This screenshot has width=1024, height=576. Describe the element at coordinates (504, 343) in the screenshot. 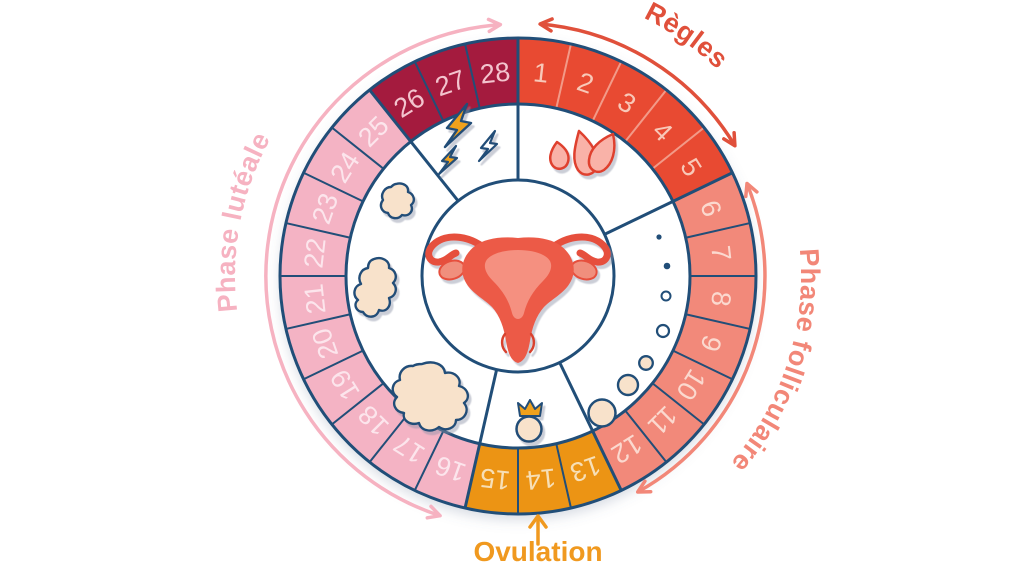

I see `cervix-detail-left` at that location.